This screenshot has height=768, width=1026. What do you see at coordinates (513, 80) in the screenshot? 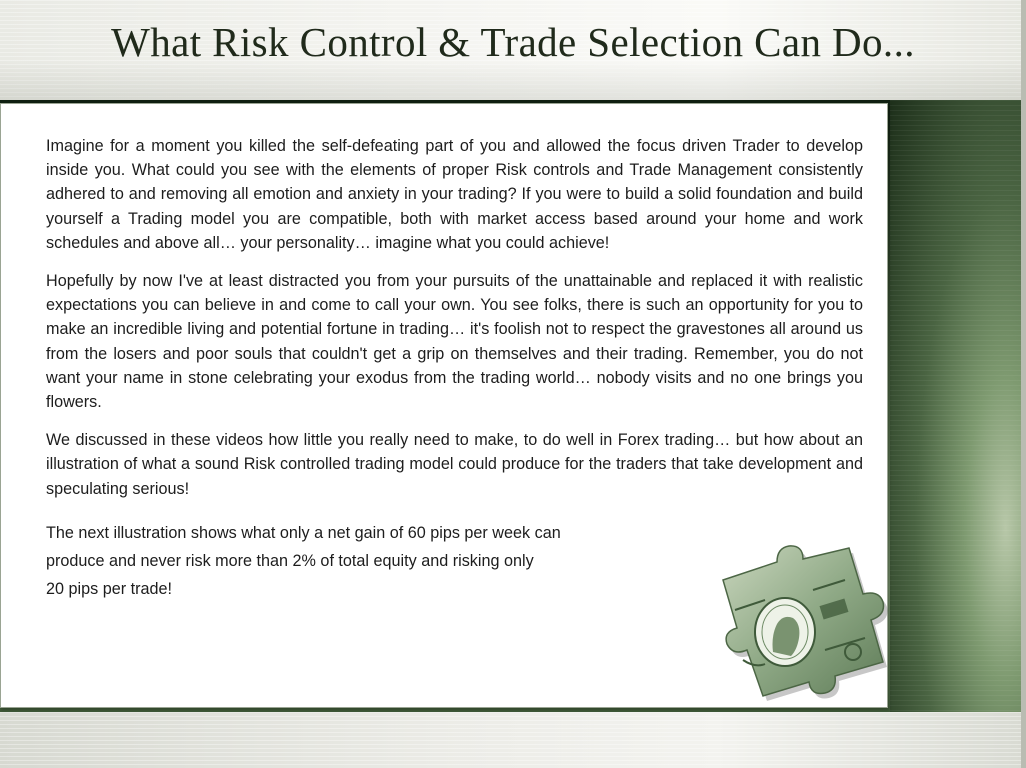
I see `header-shade` at bounding box center [513, 80].